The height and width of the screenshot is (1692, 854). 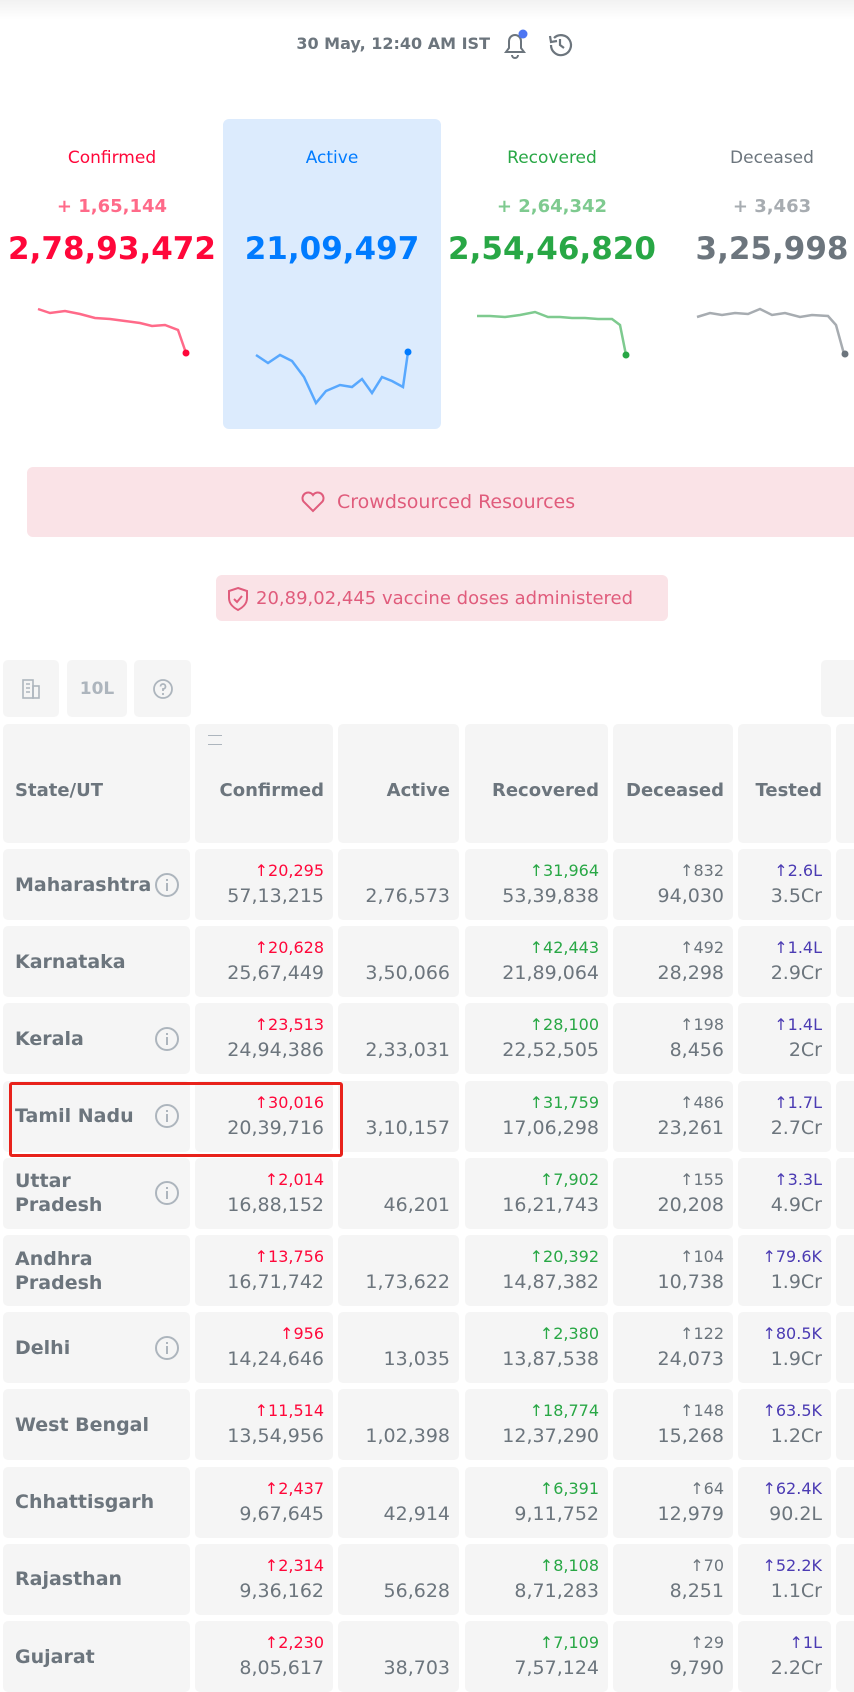 What do you see at coordinates (702, 1025) in the screenshot?
I see `delta: ↑198` at bounding box center [702, 1025].